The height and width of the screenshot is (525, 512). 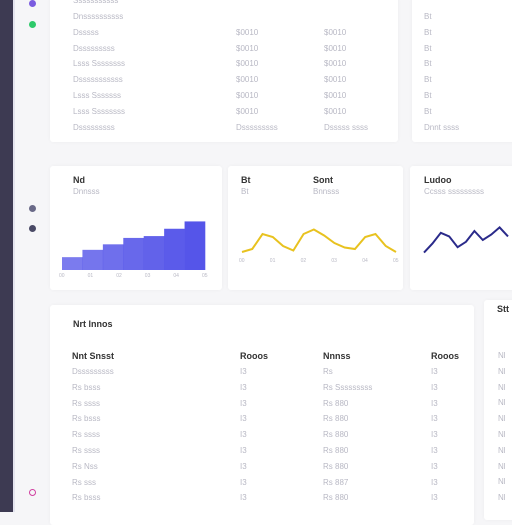 I want to click on table-cell: Dsssssssssss, so click(x=98, y=80).